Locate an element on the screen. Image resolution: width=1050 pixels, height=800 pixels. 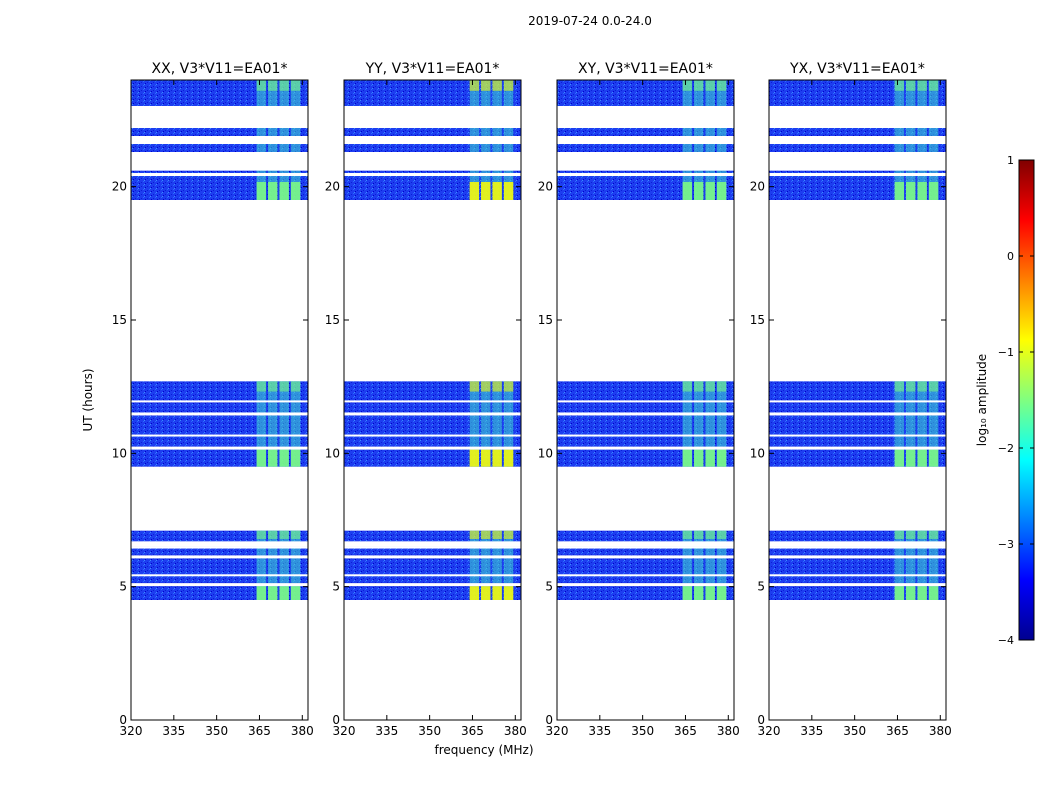
colorbar-tick-label: −3 is located at coordinates (1006, 544).